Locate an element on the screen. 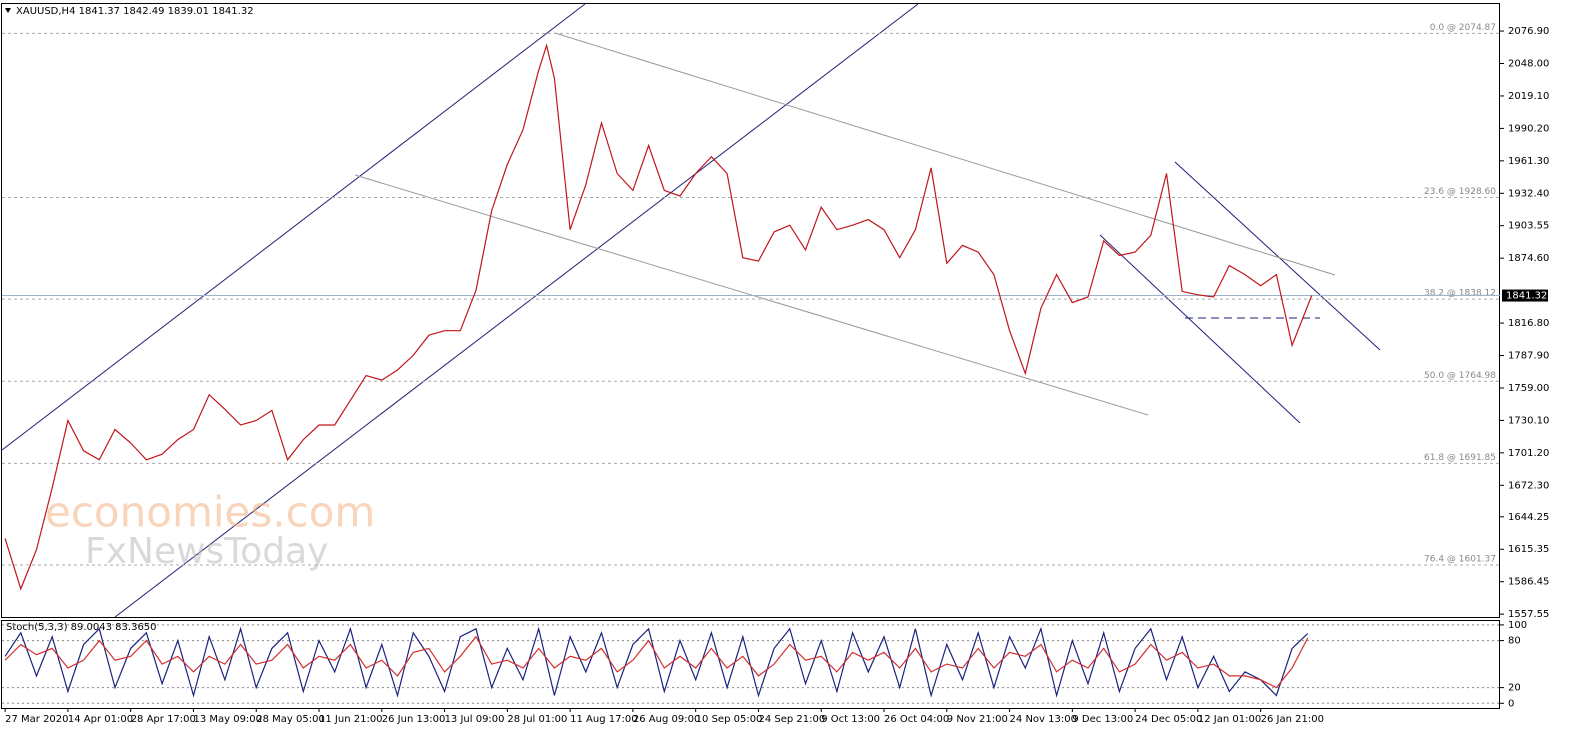 The width and height of the screenshot is (1596, 743). fib-label: 50.0 @ 1764.98 is located at coordinates (1460, 376).